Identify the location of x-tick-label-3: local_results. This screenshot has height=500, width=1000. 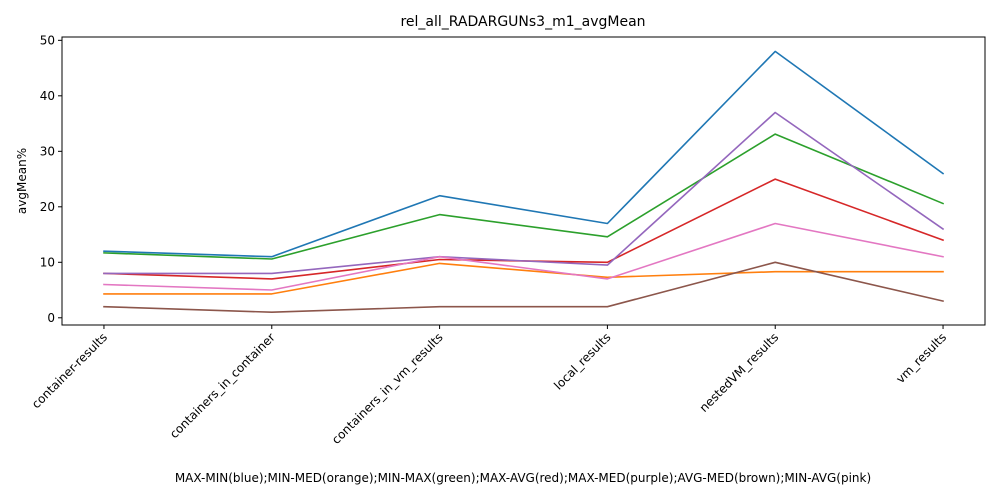
(582, 361).